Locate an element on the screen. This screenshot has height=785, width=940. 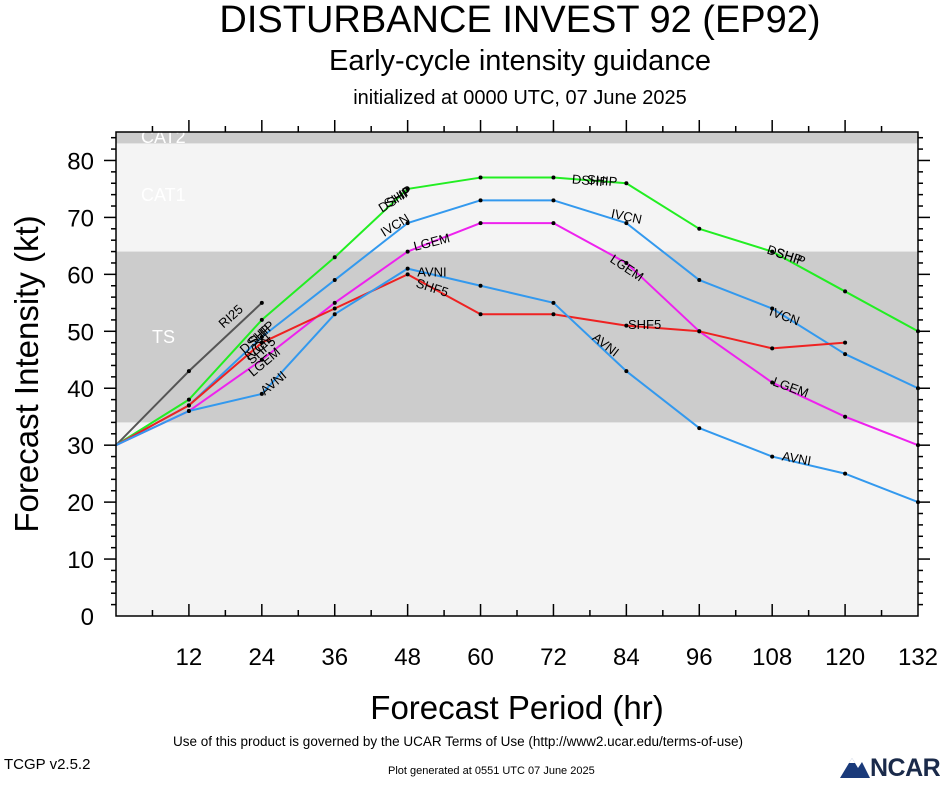
y-axis-title: Forecast Intensity (kt) is located at coordinates (26, 373).